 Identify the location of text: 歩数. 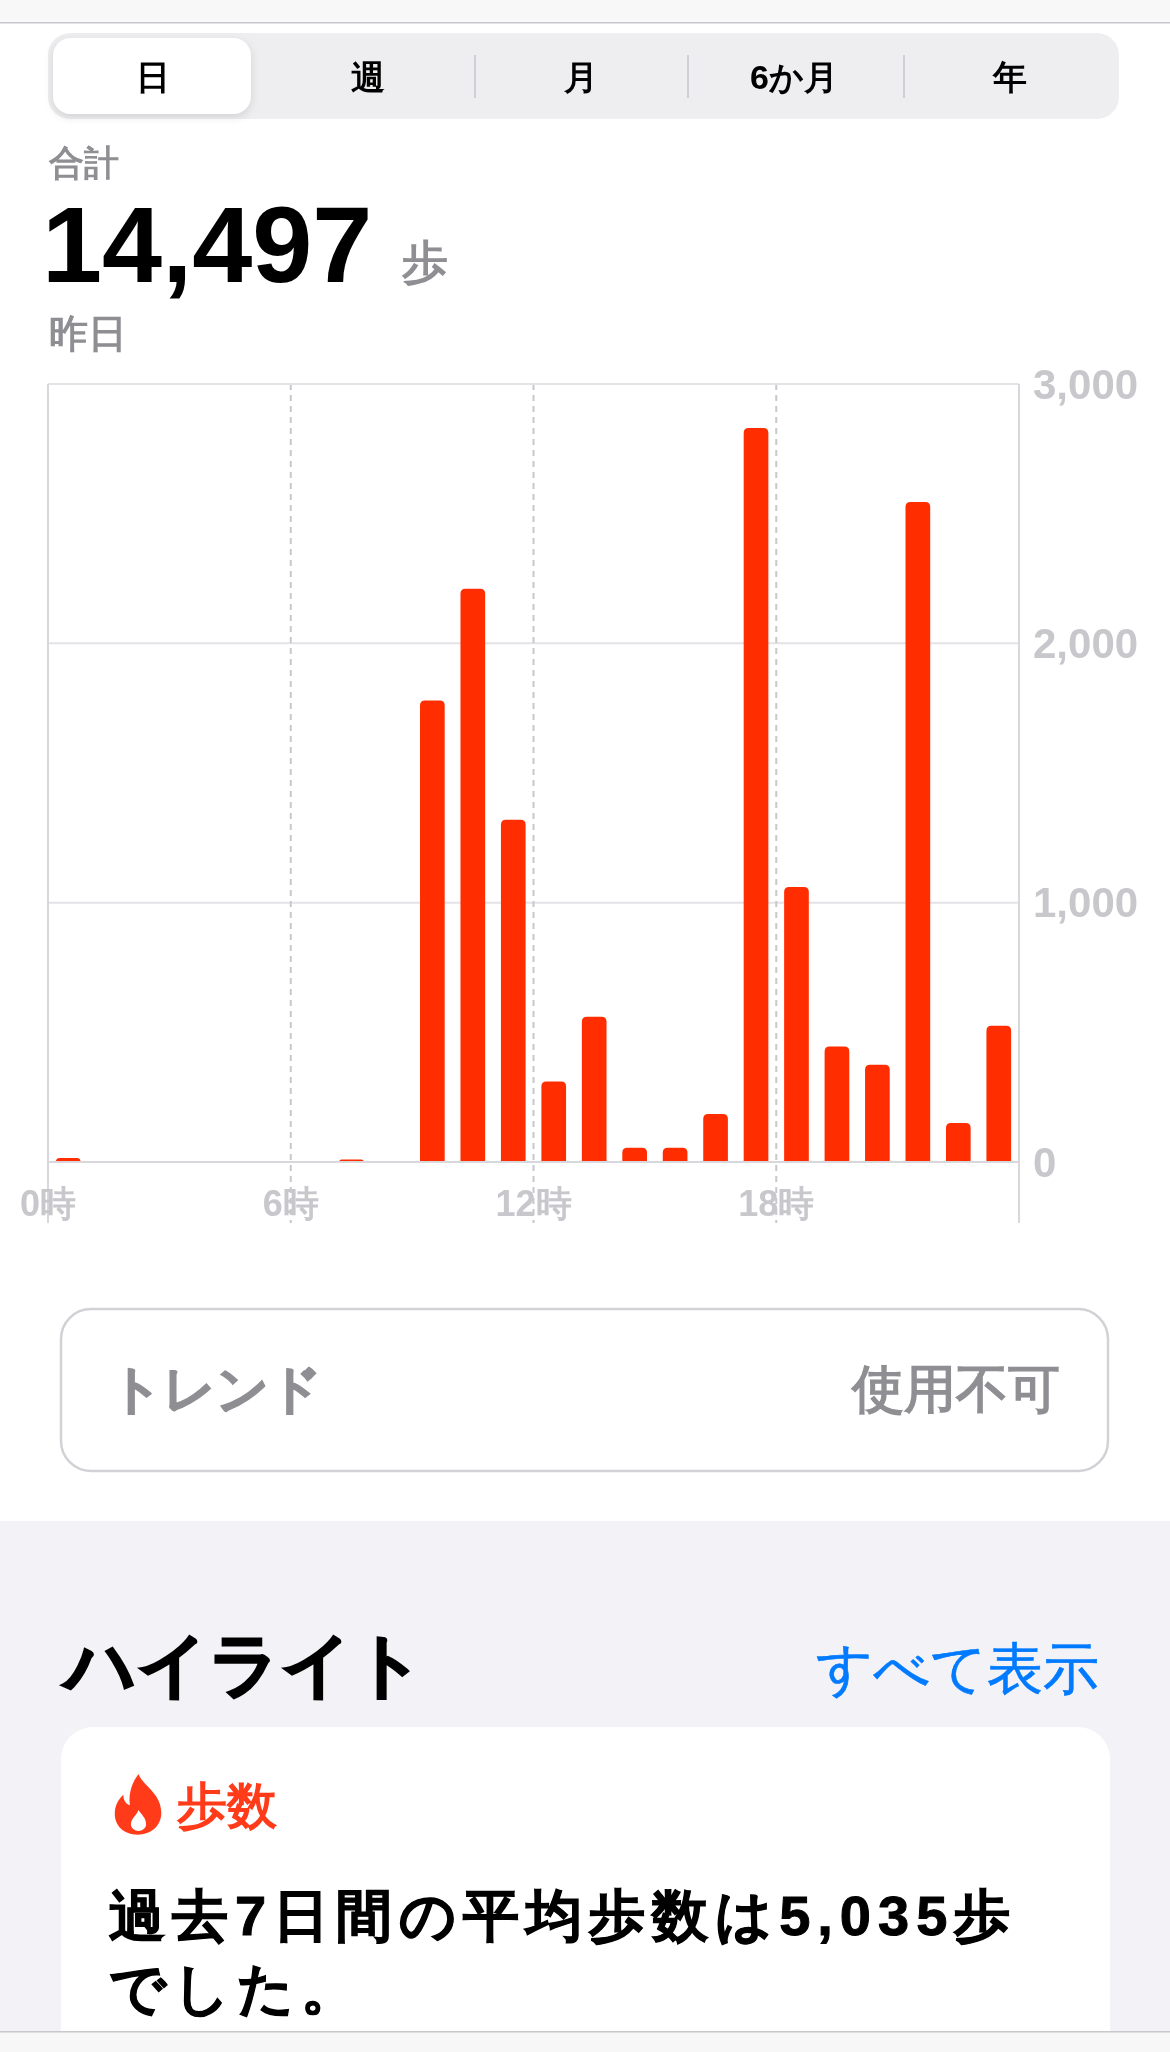
(227, 1806).